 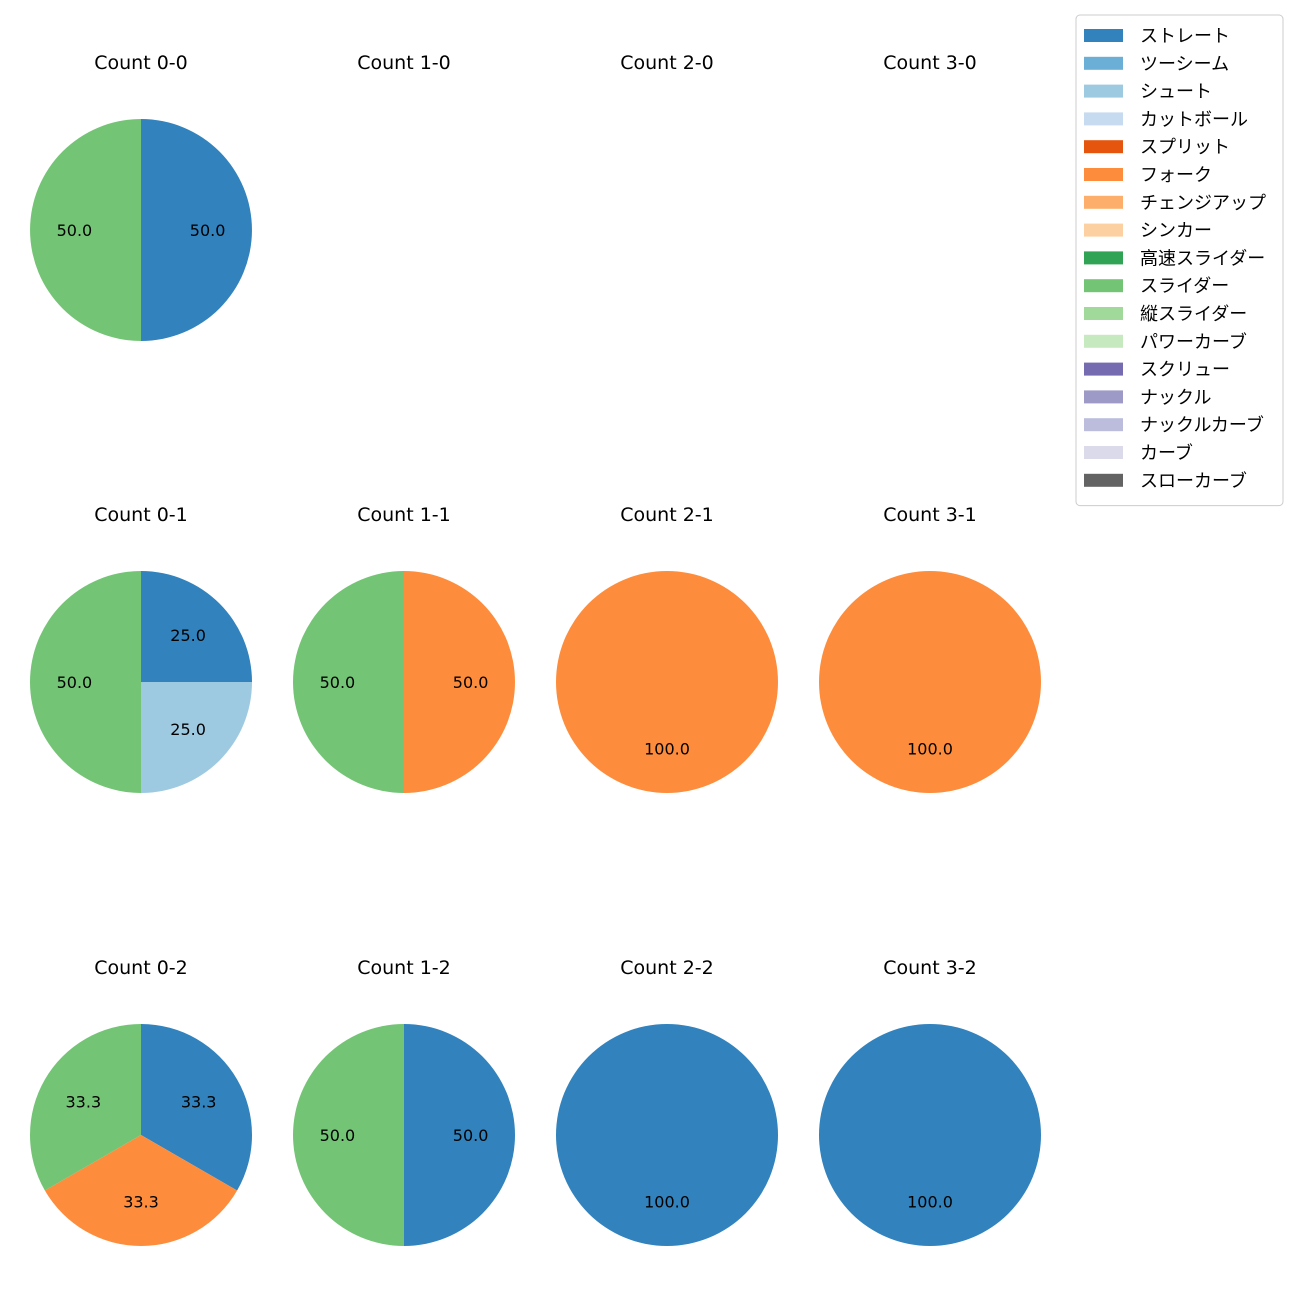 What do you see at coordinates (1176, 92) in the screenshot?
I see `legend-label: シュート` at bounding box center [1176, 92].